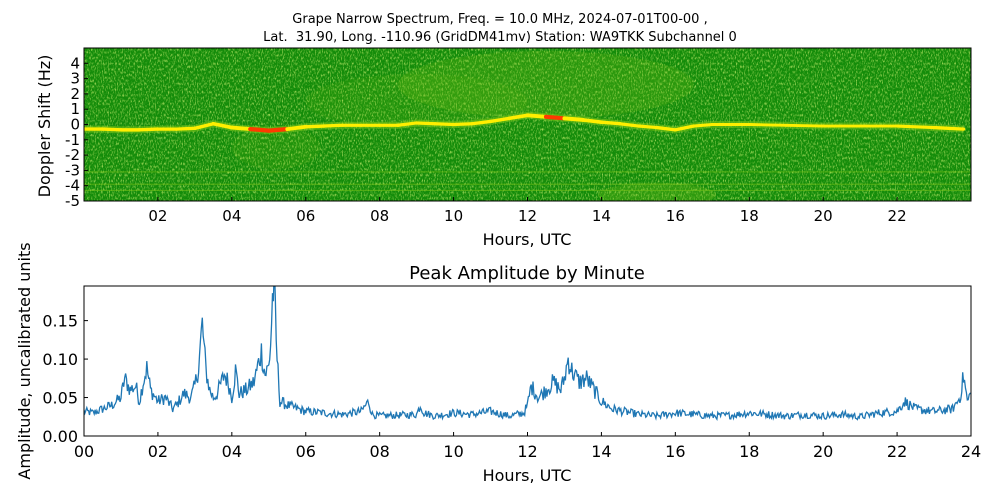  Describe the element at coordinates (601, 451) in the screenshot. I see `amp-x-tick-label: 14` at that location.